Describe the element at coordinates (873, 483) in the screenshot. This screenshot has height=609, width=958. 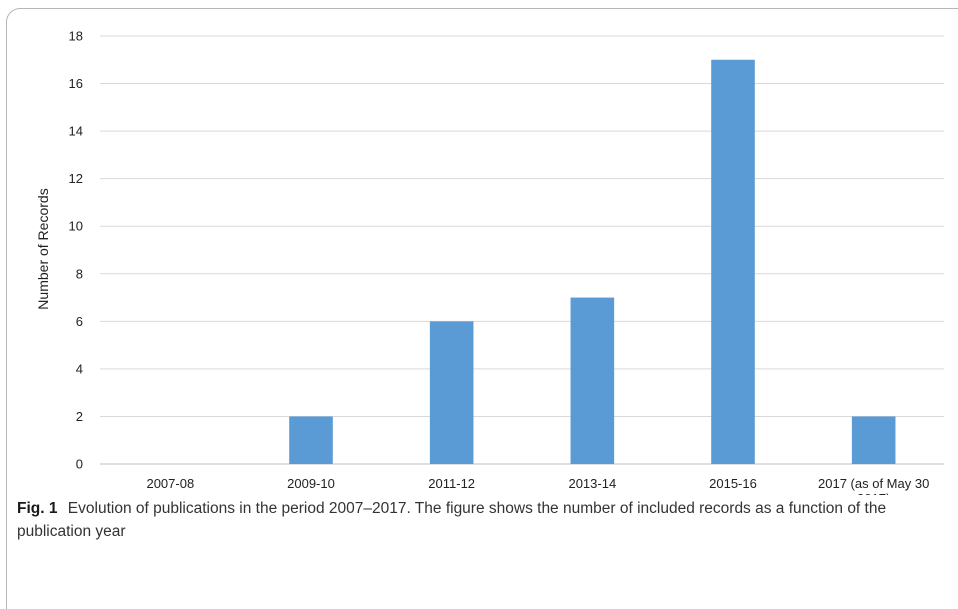
I see `x-tick-label: 2017 (as of May 30` at that location.